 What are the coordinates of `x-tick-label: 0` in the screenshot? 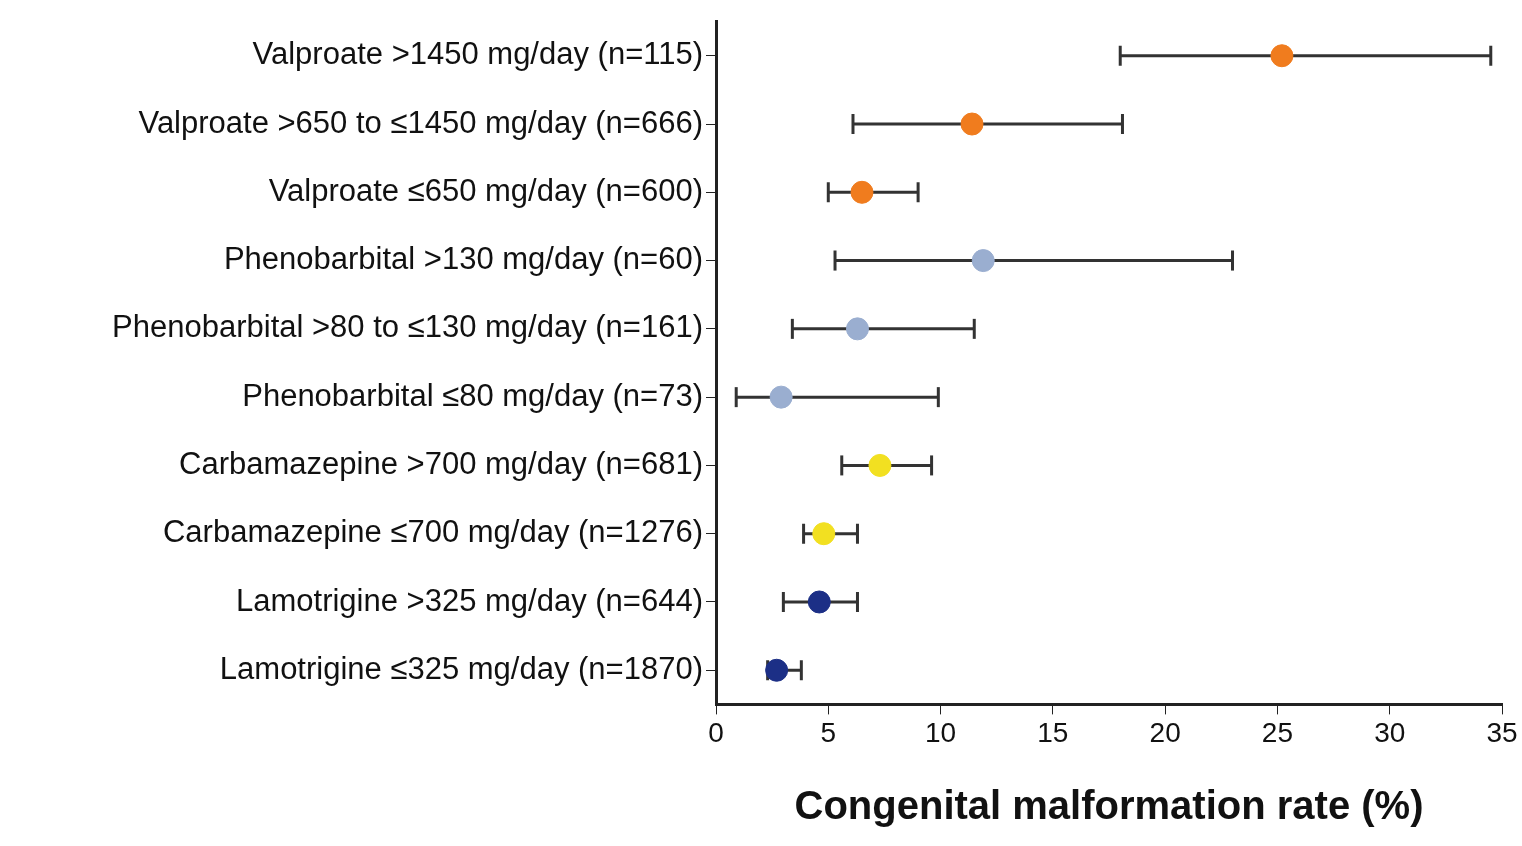 It's located at (716, 732).